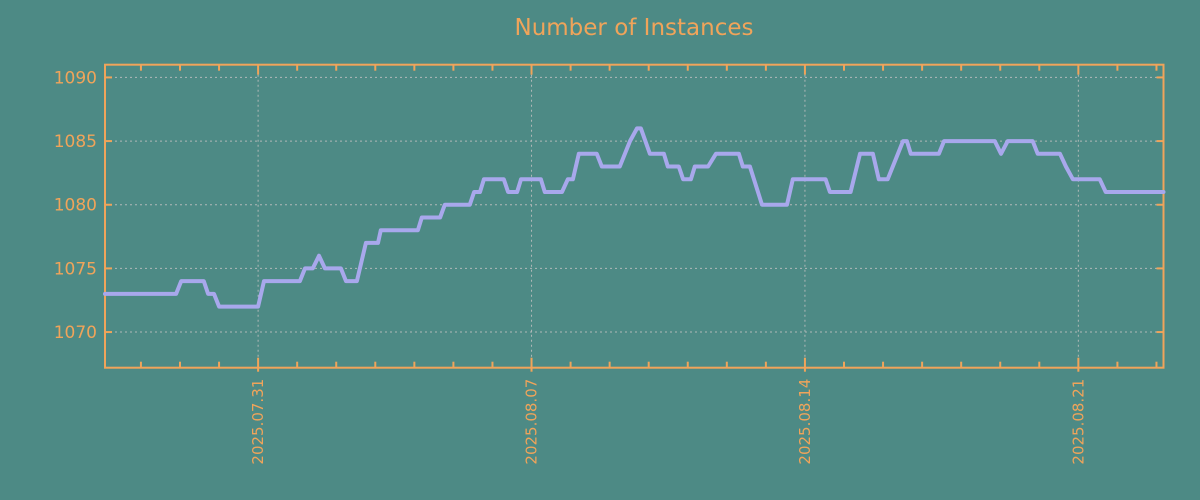 This screenshot has width=1200, height=500. I want to click on y-tick-label: 1075, so click(75, 269).